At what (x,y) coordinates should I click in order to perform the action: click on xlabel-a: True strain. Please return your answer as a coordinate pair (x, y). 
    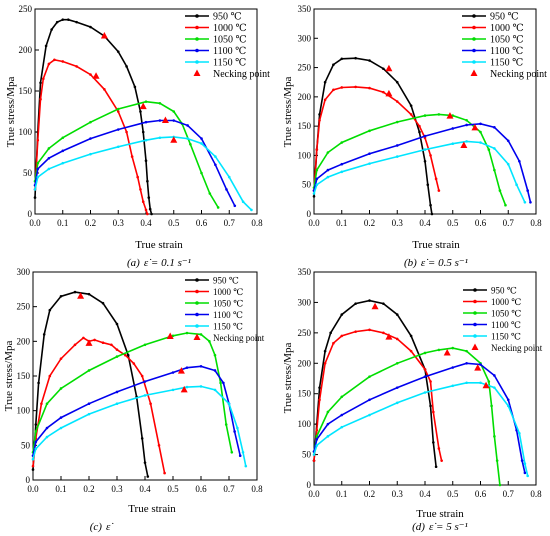
    Looking at the image, I should click on (159, 245).